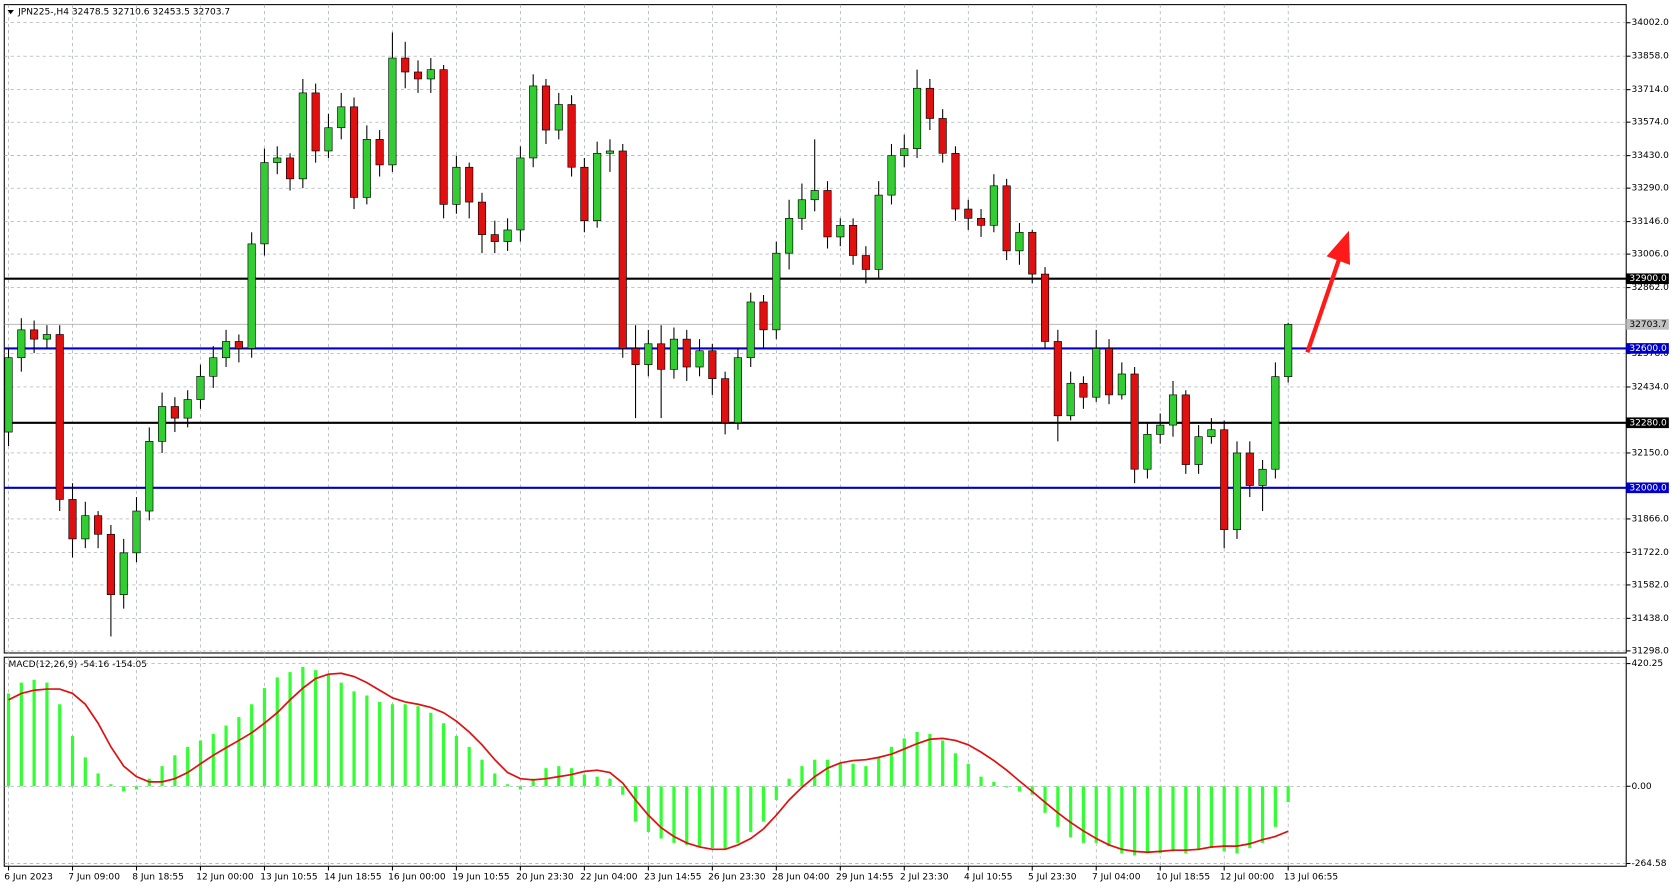 This screenshot has width=1671, height=889. What do you see at coordinates (545, 877) in the screenshot?
I see `x-tick-label: 20 Jun 23:30` at bounding box center [545, 877].